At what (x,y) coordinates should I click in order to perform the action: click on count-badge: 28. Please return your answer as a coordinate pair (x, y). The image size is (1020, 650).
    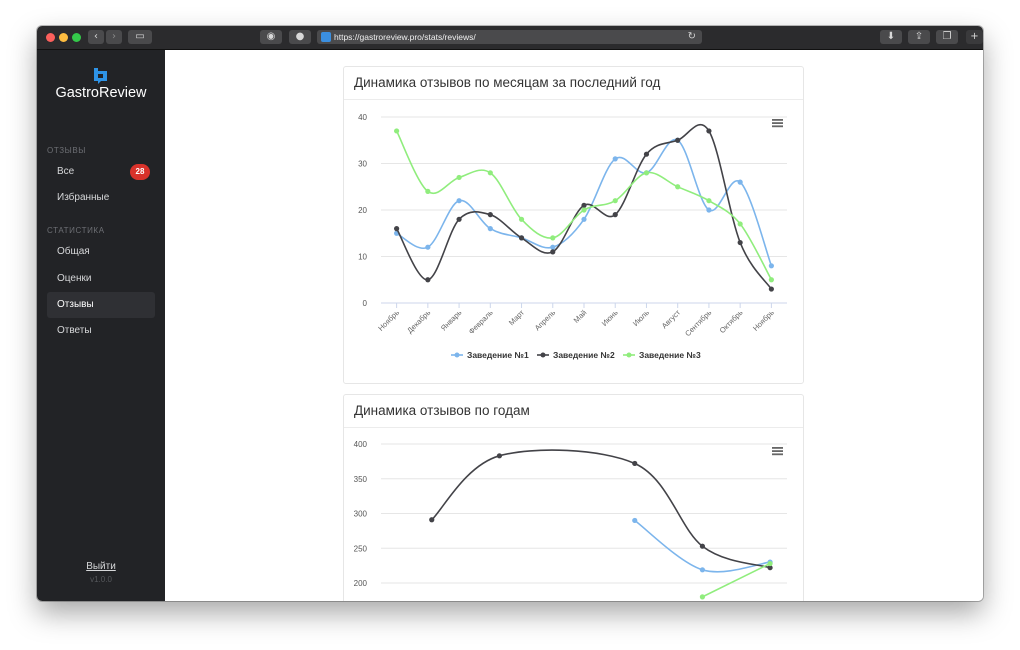
    Looking at the image, I should click on (140, 172).